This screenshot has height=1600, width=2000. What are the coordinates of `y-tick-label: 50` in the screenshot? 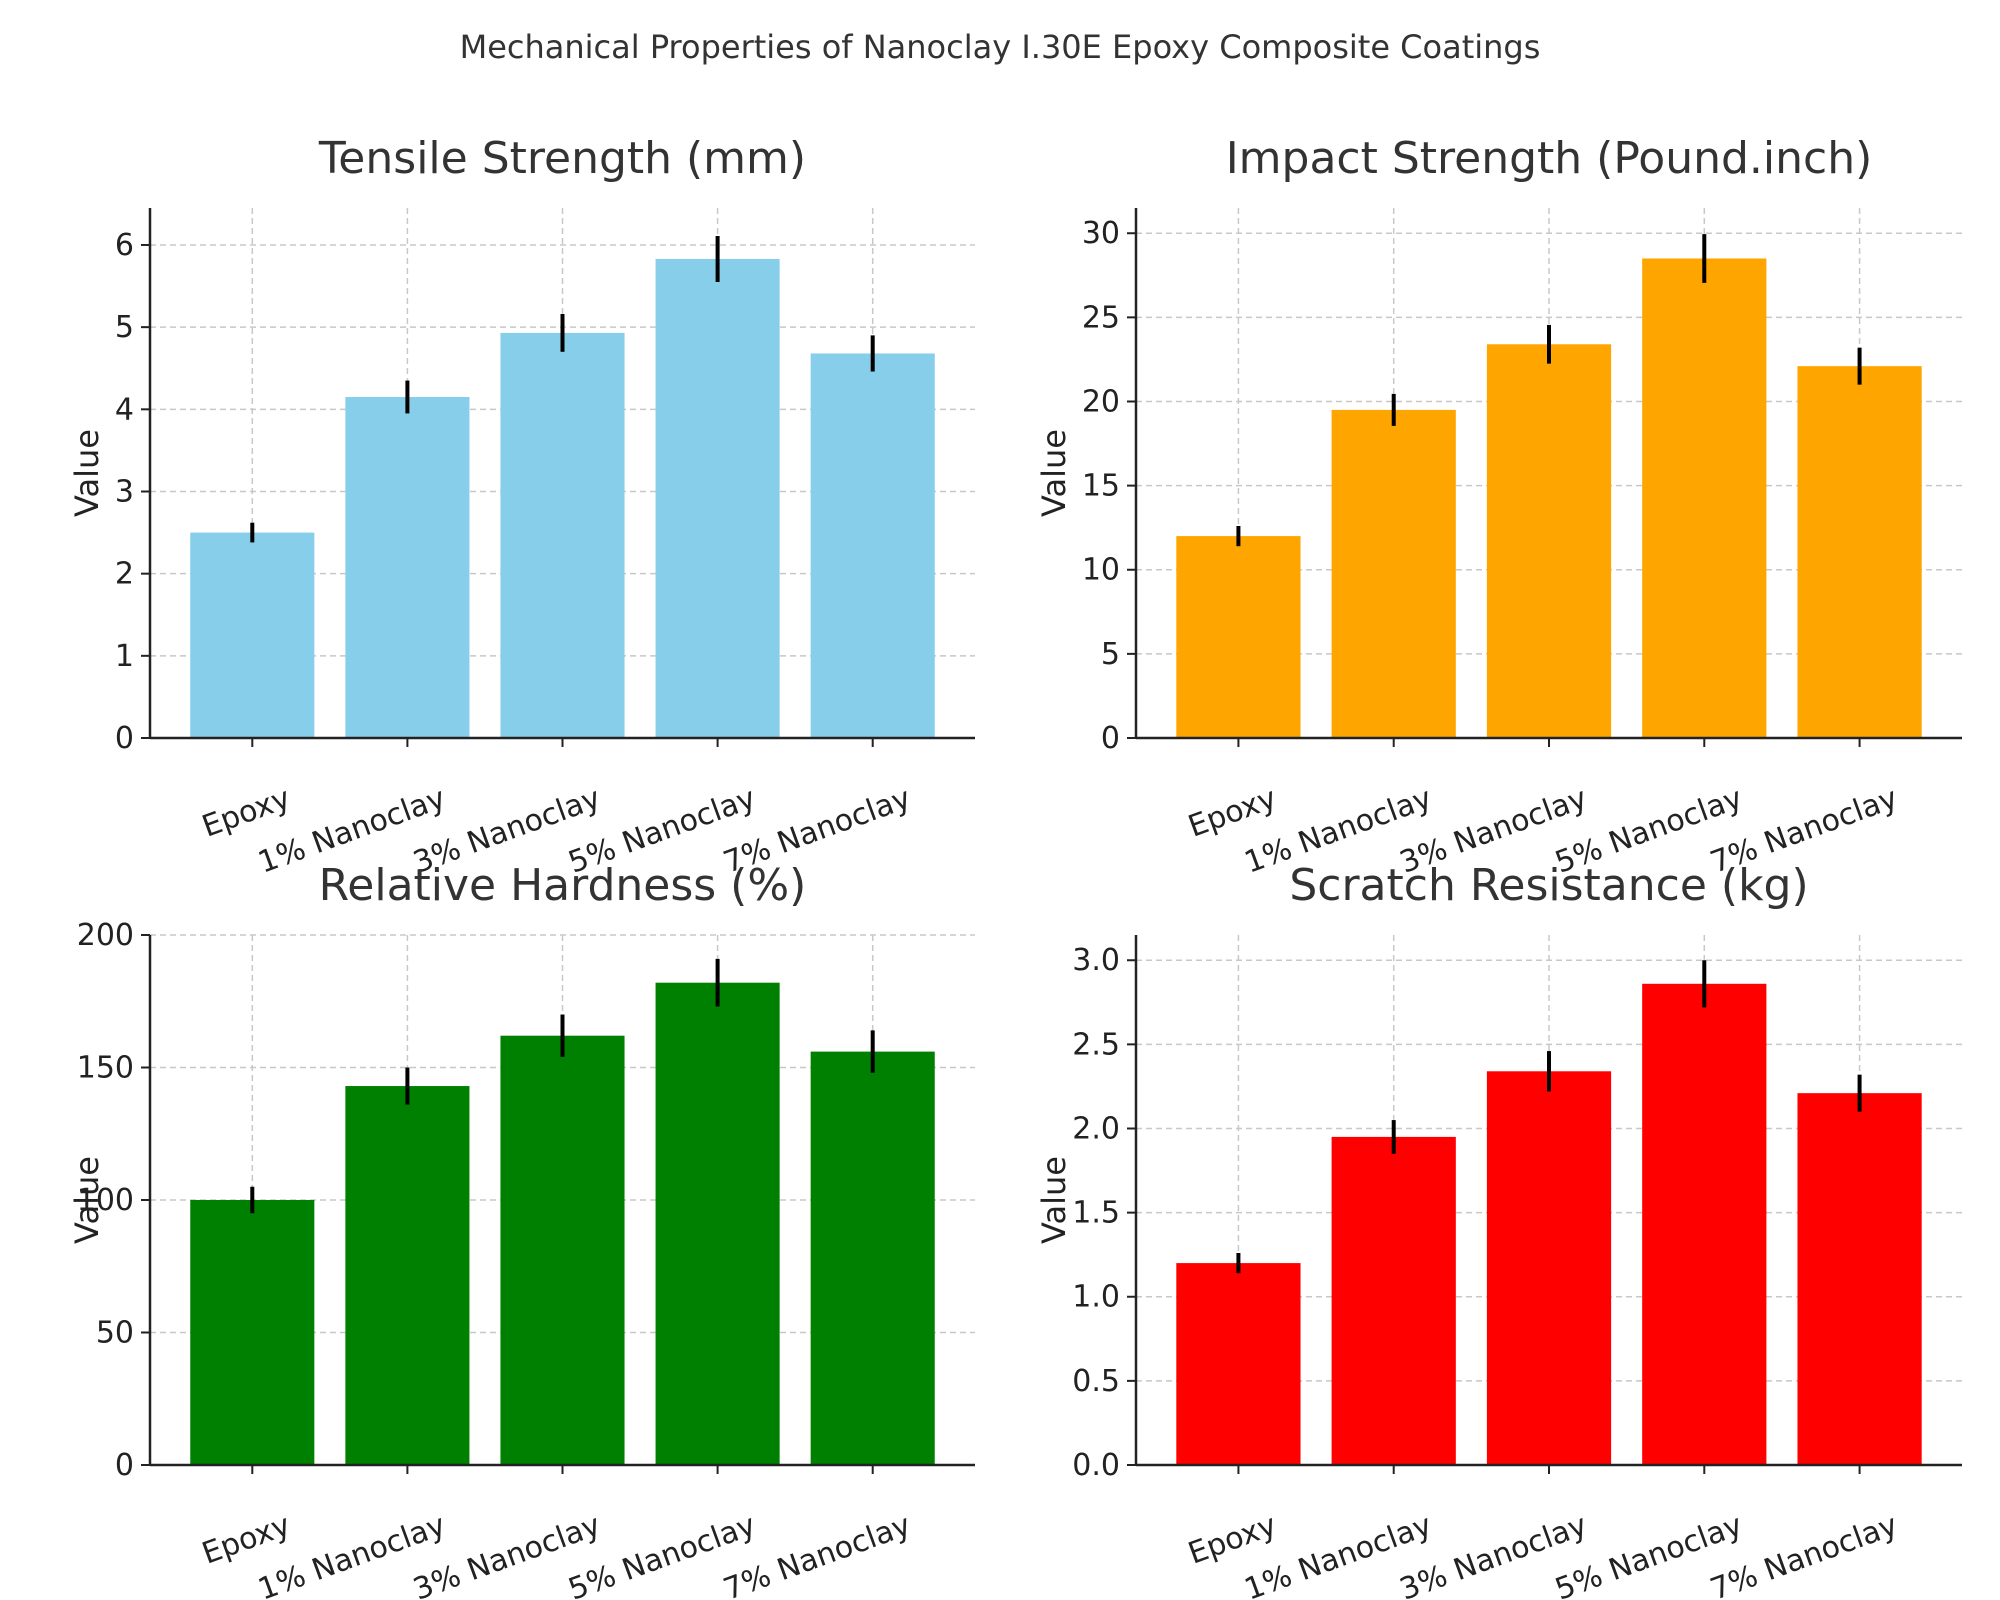 It's located at (115, 1333).